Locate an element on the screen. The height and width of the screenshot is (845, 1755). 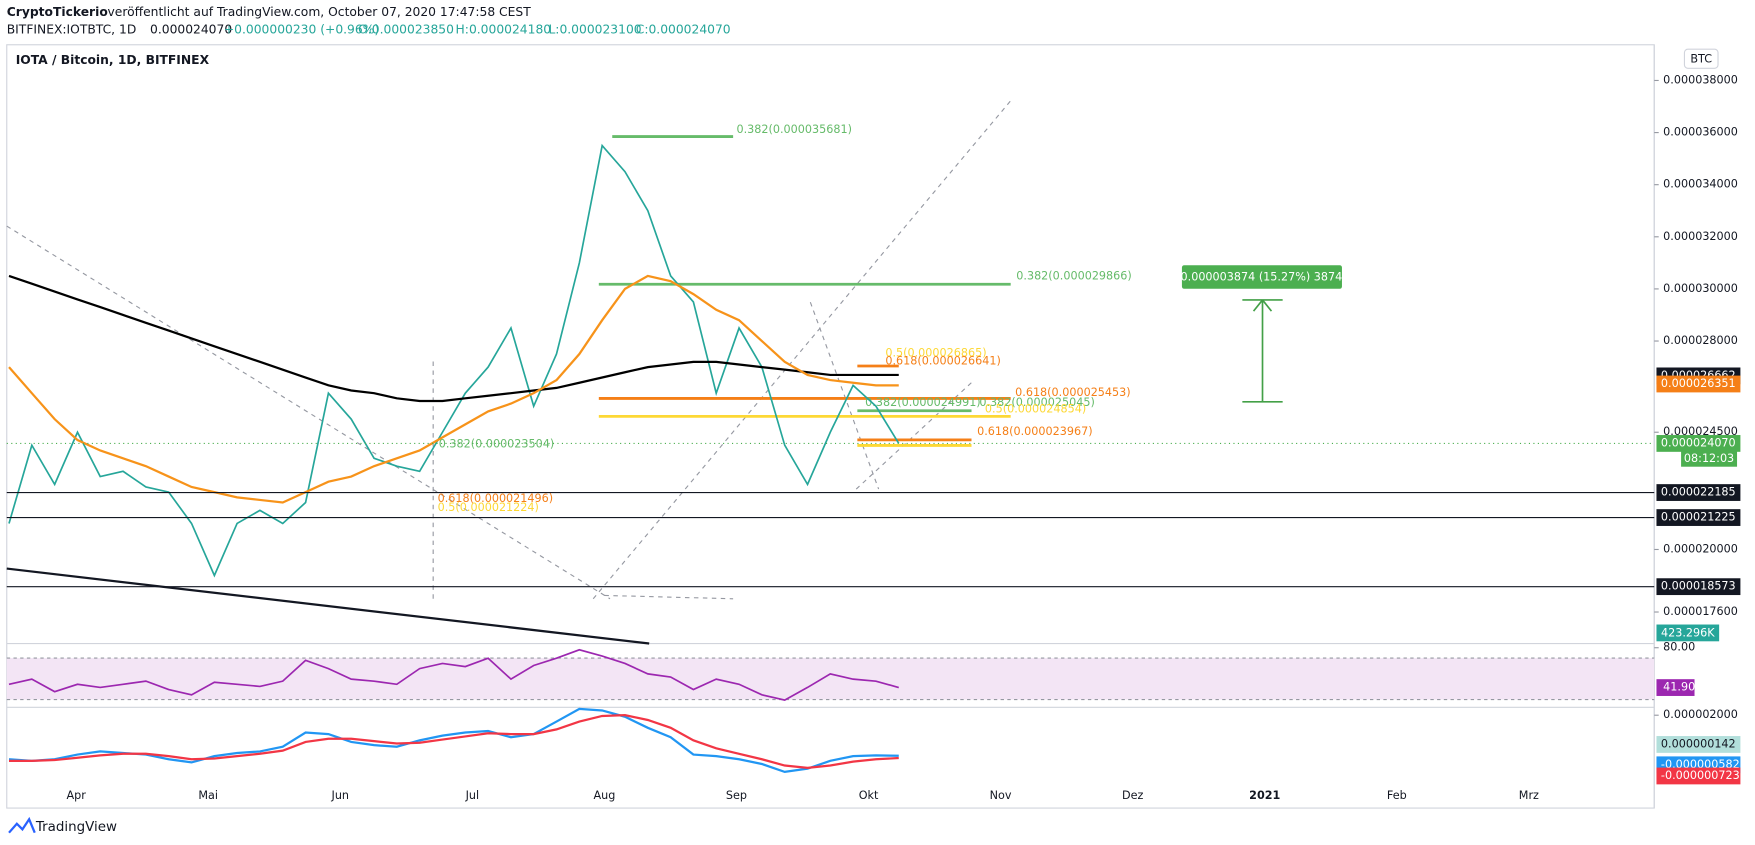
rsi-last-box is located at coordinates (1675, 687).